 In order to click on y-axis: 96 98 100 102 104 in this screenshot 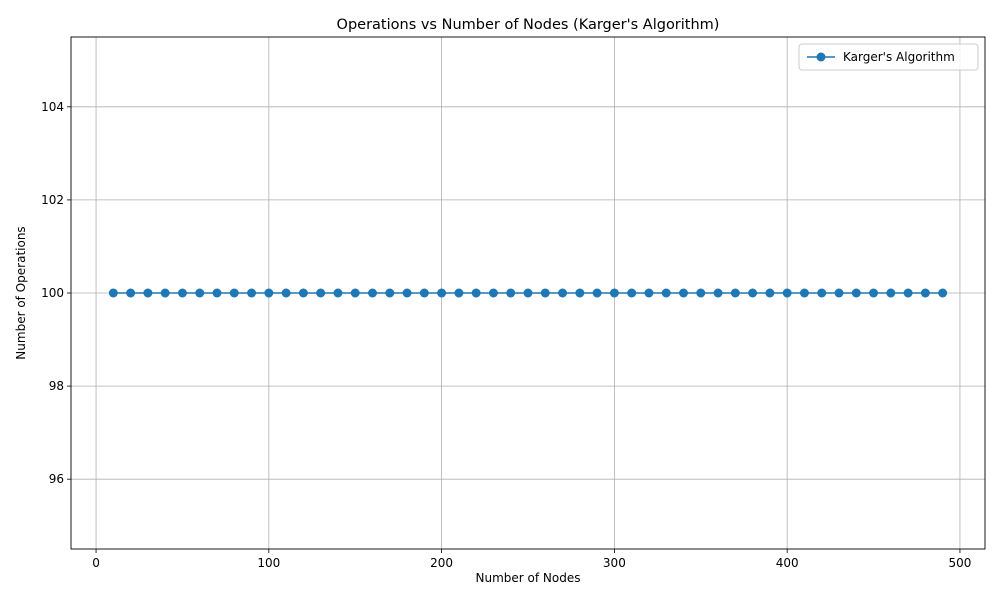, I will do `click(56, 293)`.